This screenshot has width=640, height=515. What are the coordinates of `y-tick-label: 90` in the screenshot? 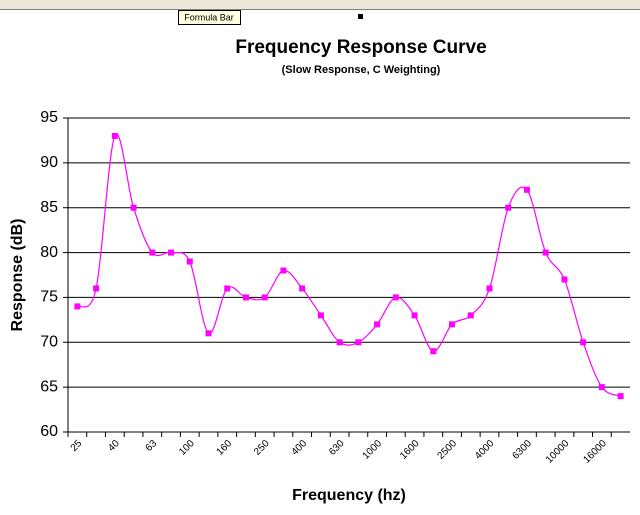 It's located at (49, 162).